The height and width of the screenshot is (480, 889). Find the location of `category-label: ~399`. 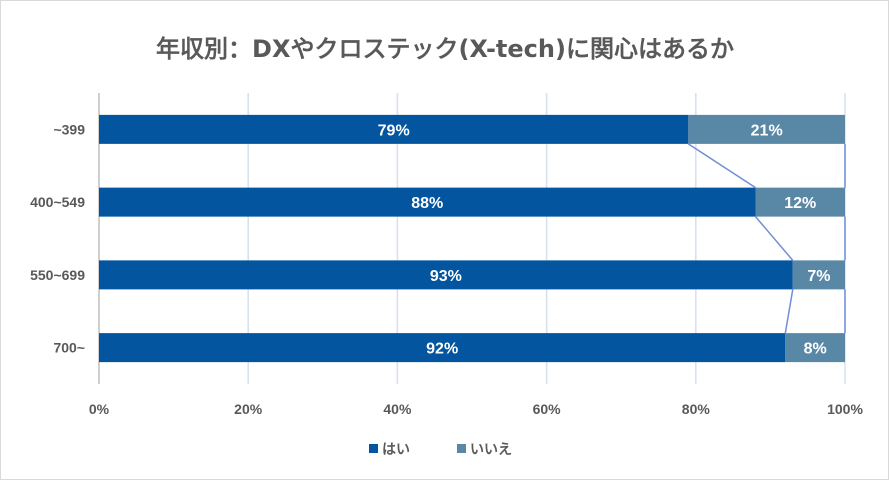

category-label: ~399 is located at coordinates (69, 129).